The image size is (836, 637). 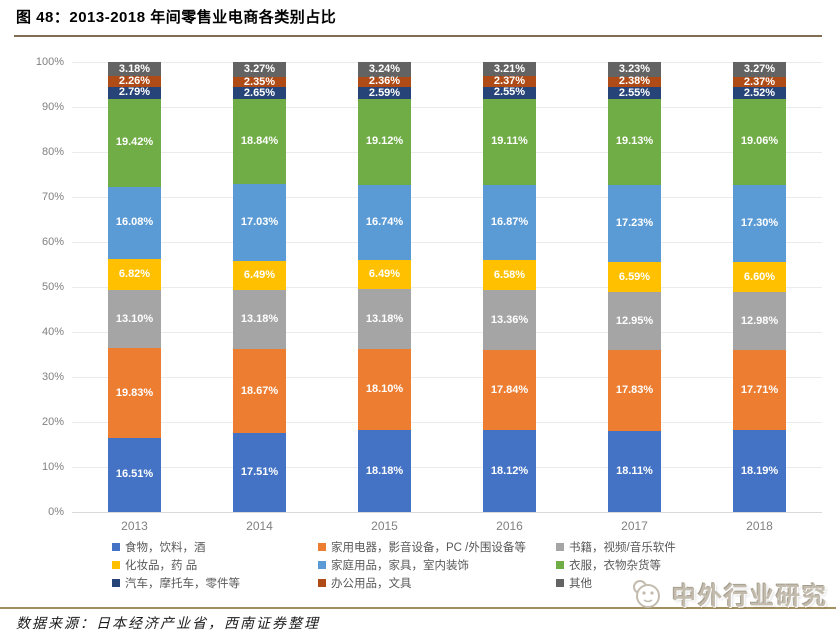 I want to click on legend-label: 汽车，摩托车，零件等, so click(x=182, y=584).